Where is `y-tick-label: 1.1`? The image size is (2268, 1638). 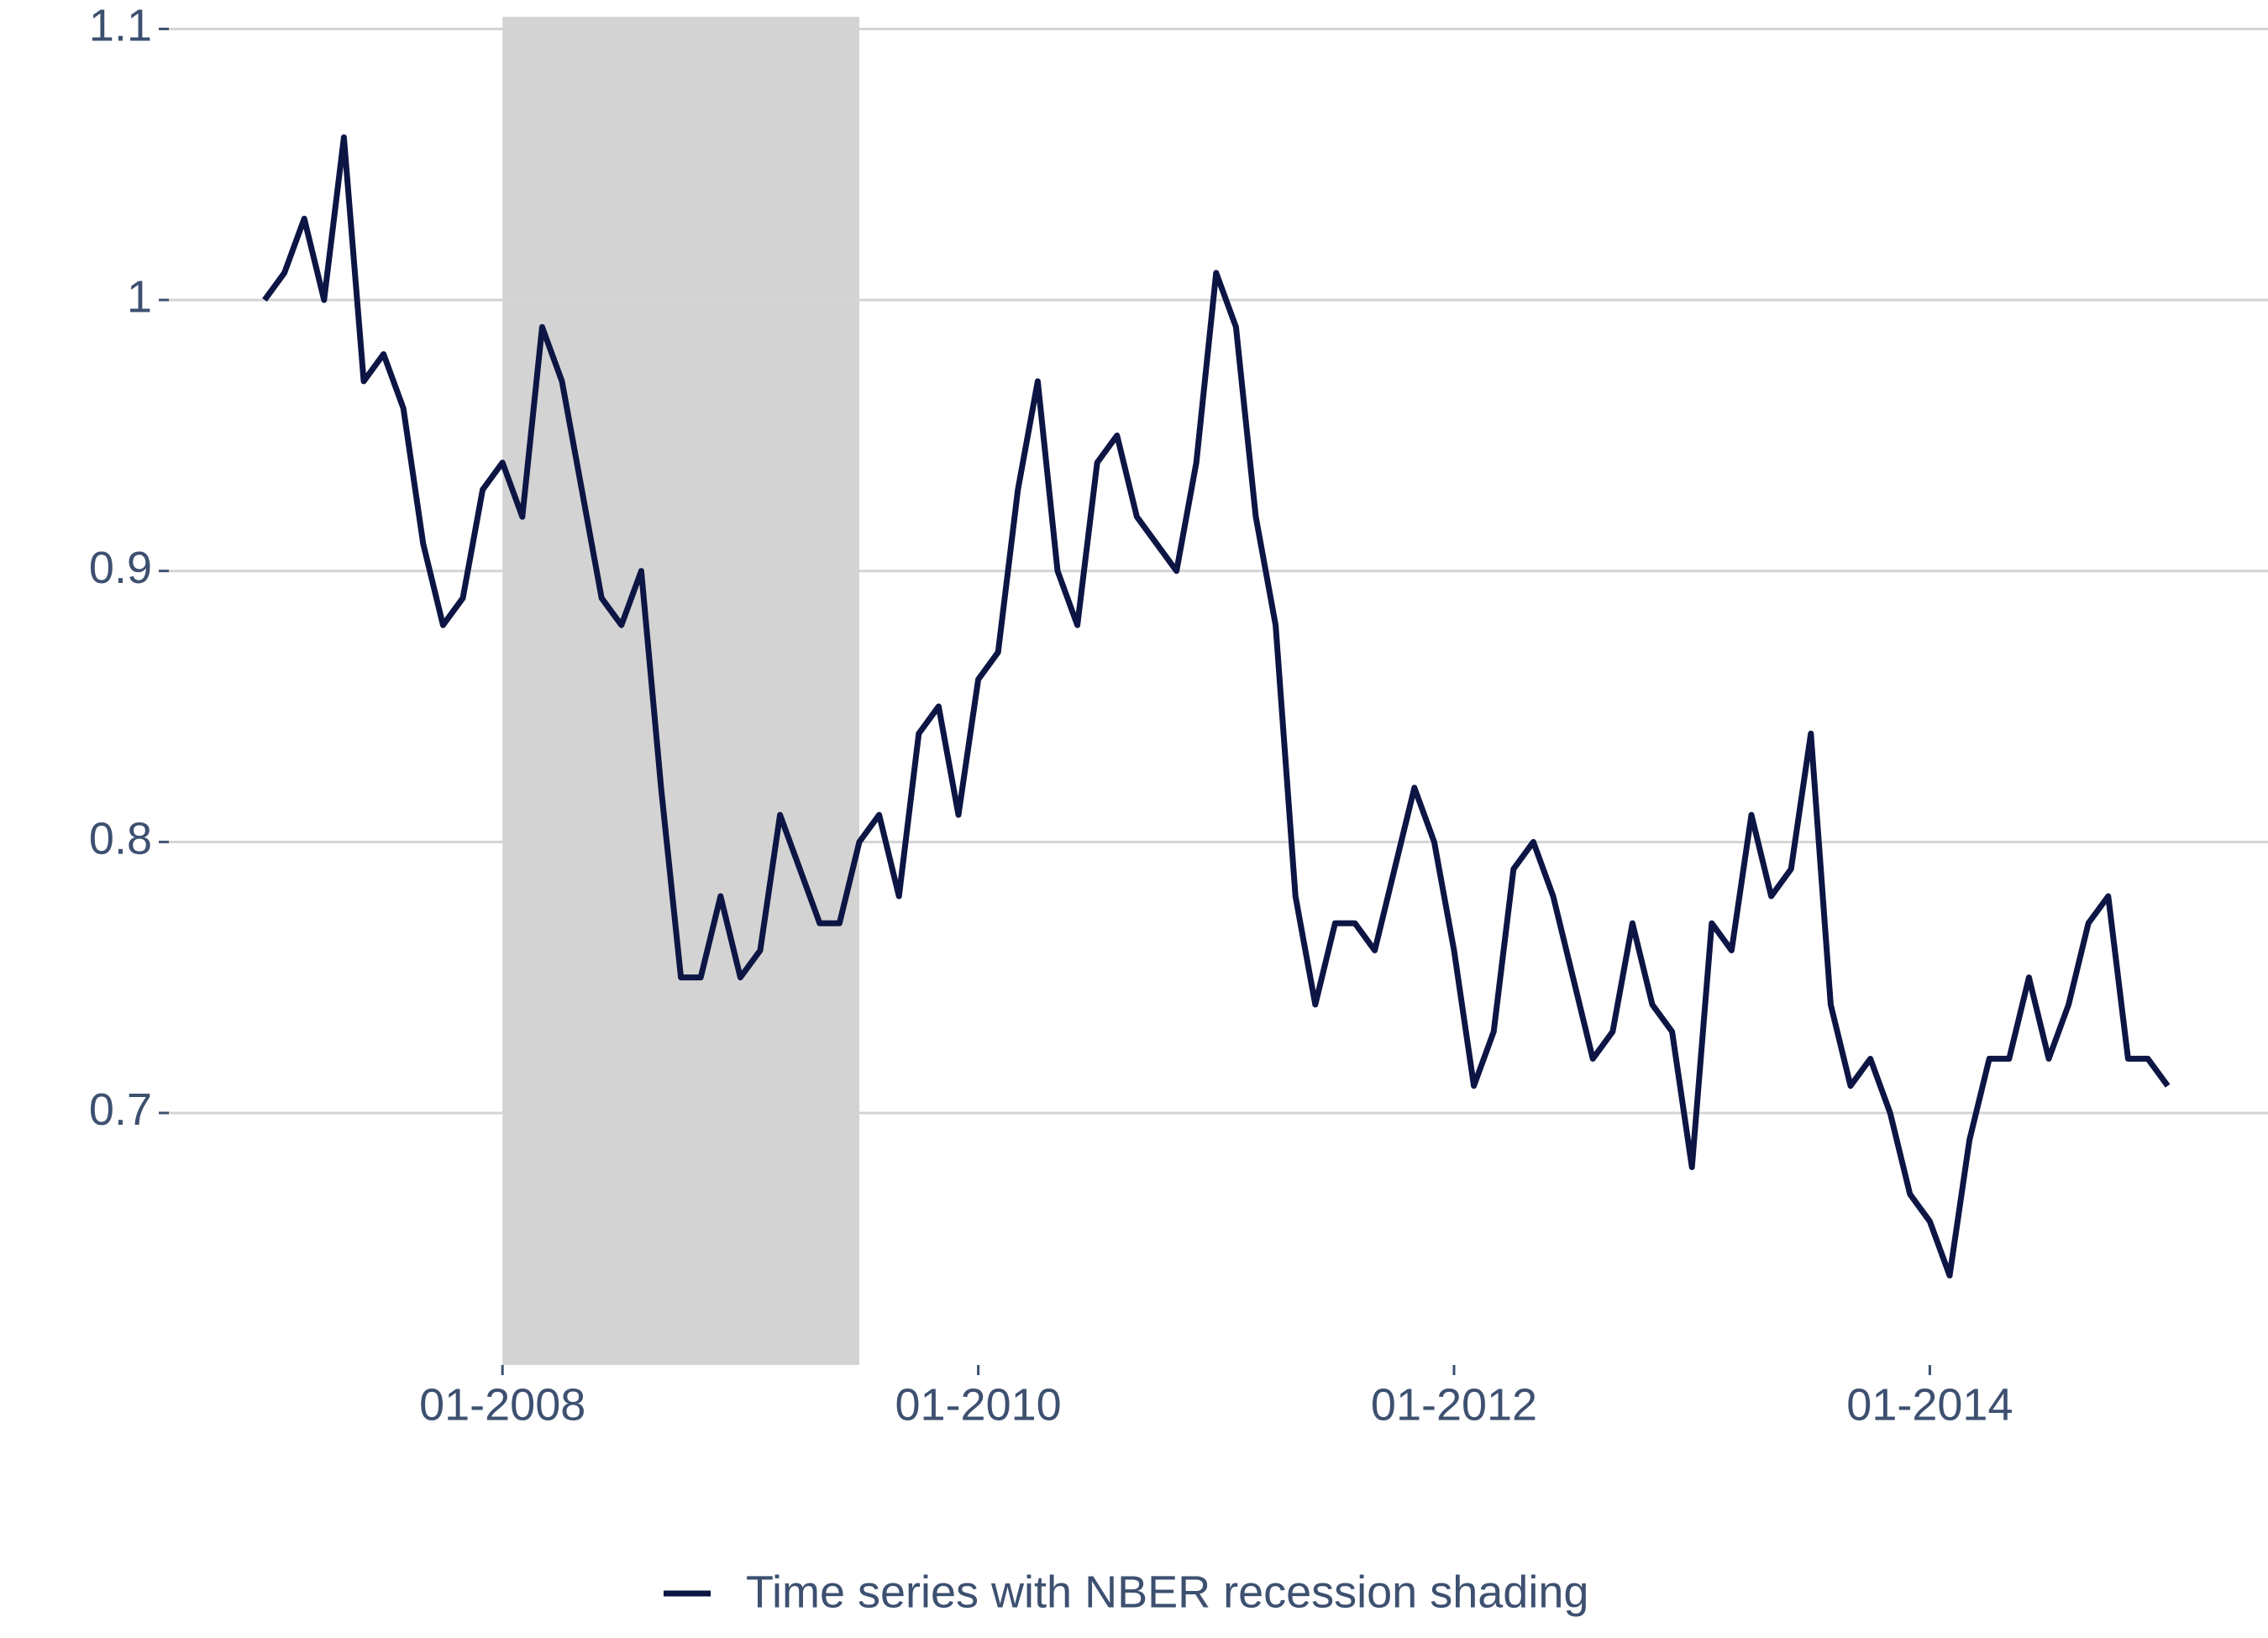 y-tick-label: 1.1 is located at coordinates (120, 26).